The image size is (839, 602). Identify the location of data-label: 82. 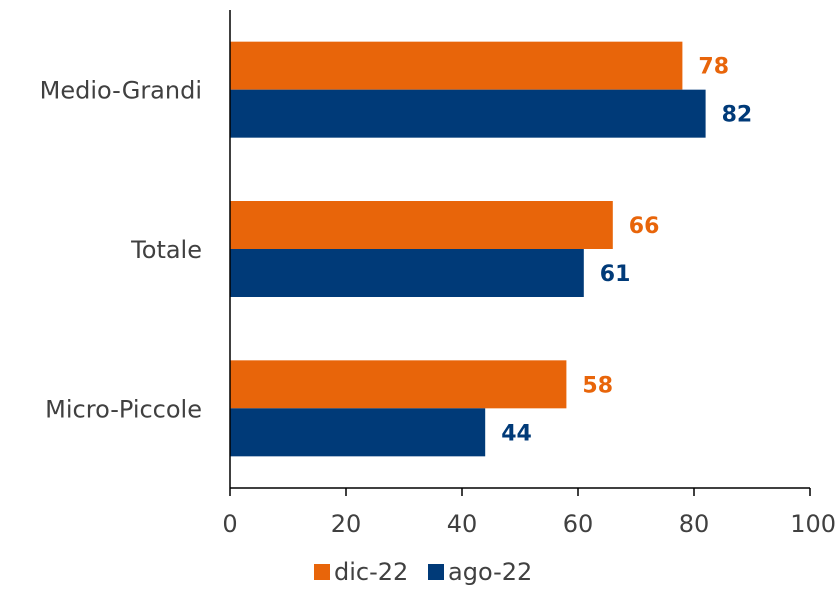
(737, 115).